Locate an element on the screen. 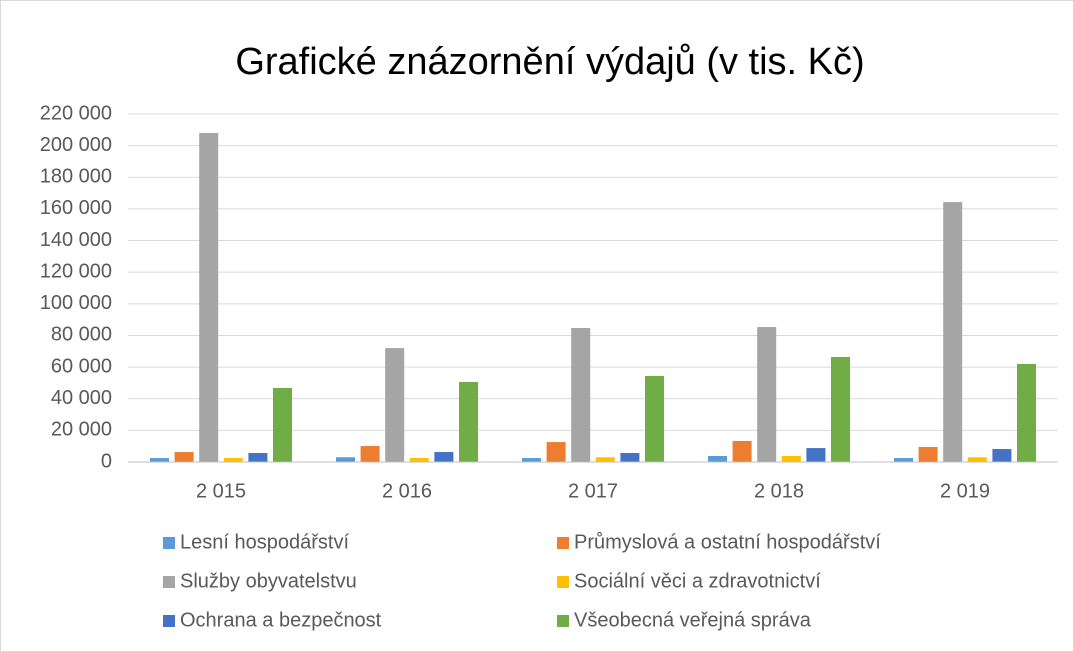 The image size is (1074, 652). x-tick-label: 2 019 is located at coordinates (965, 491).